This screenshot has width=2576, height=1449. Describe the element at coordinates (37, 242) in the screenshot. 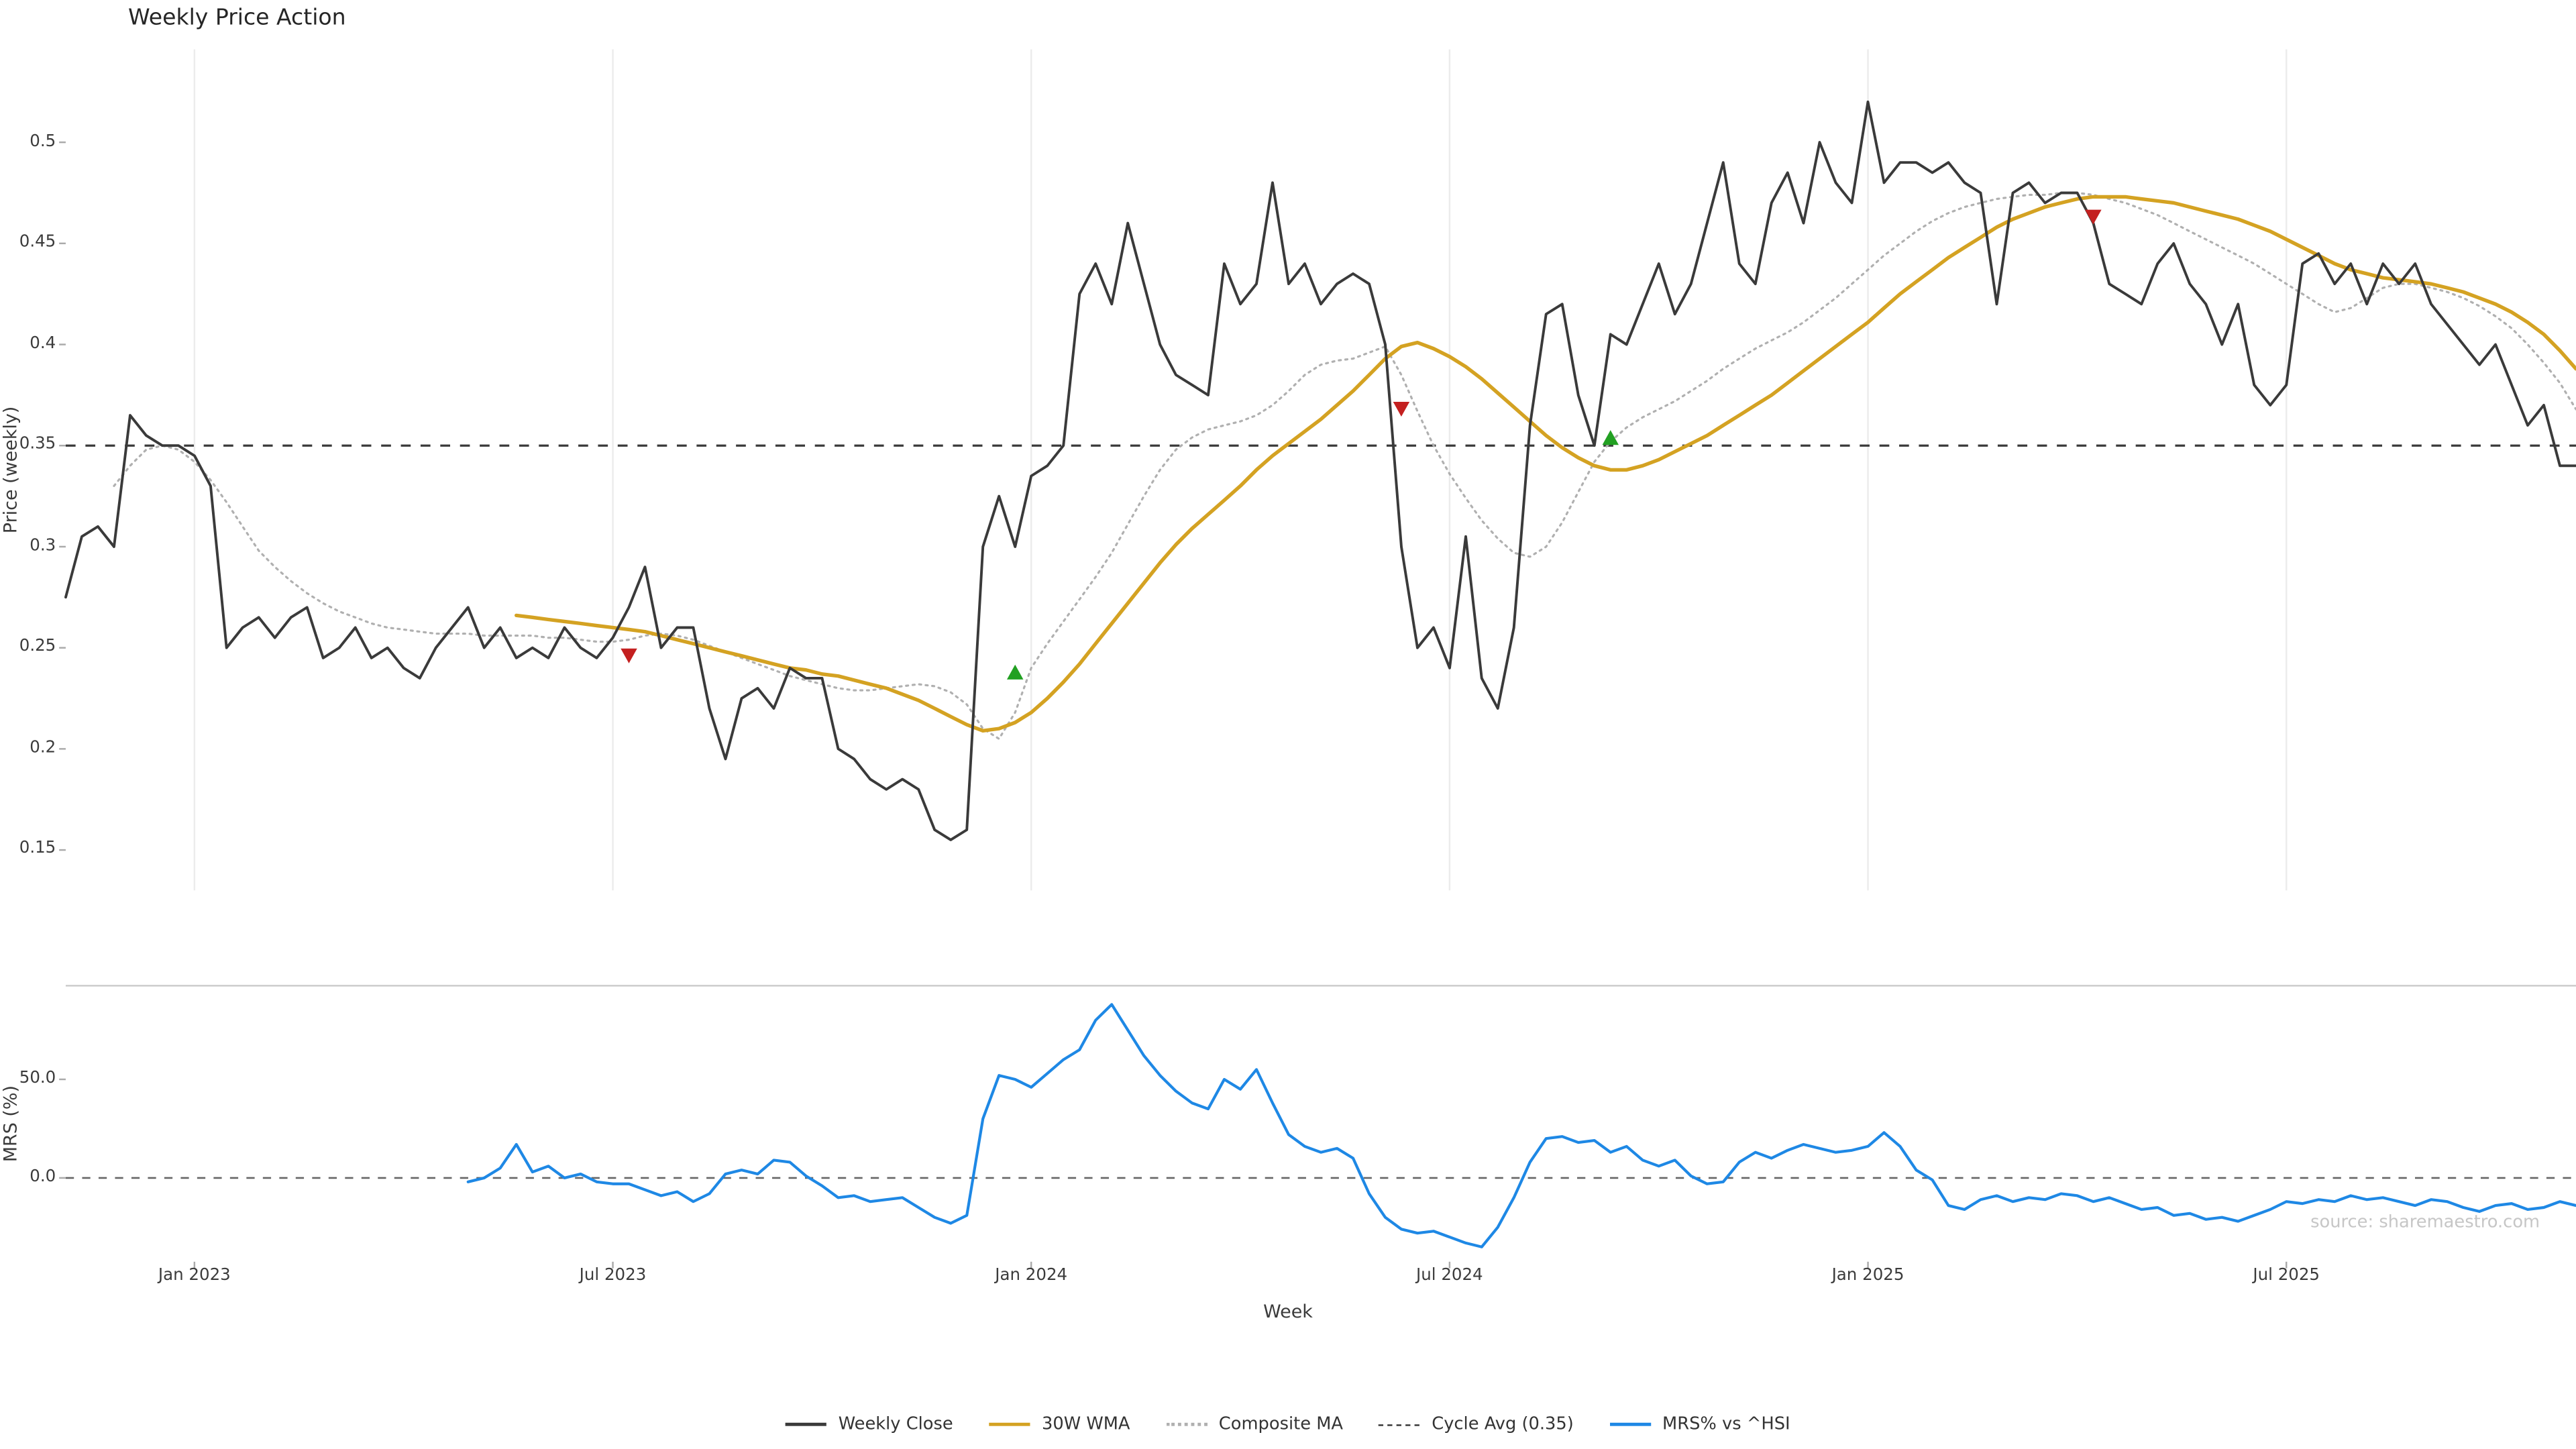

I see `price-tick-label: 0.45` at that location.